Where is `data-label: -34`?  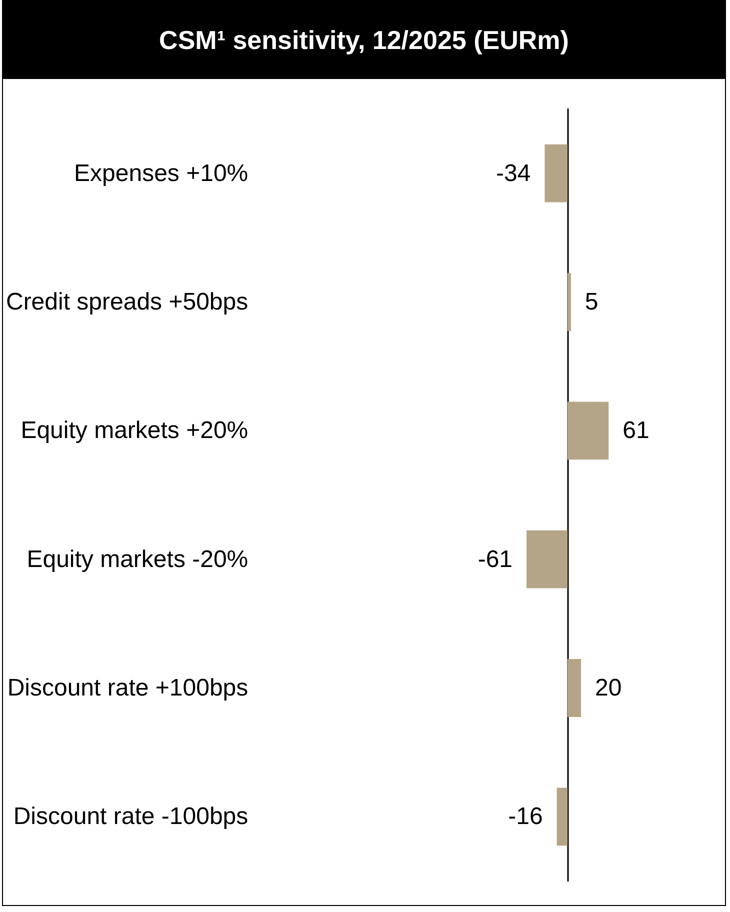
data-label: -34 is located at coordinates (513, 173).